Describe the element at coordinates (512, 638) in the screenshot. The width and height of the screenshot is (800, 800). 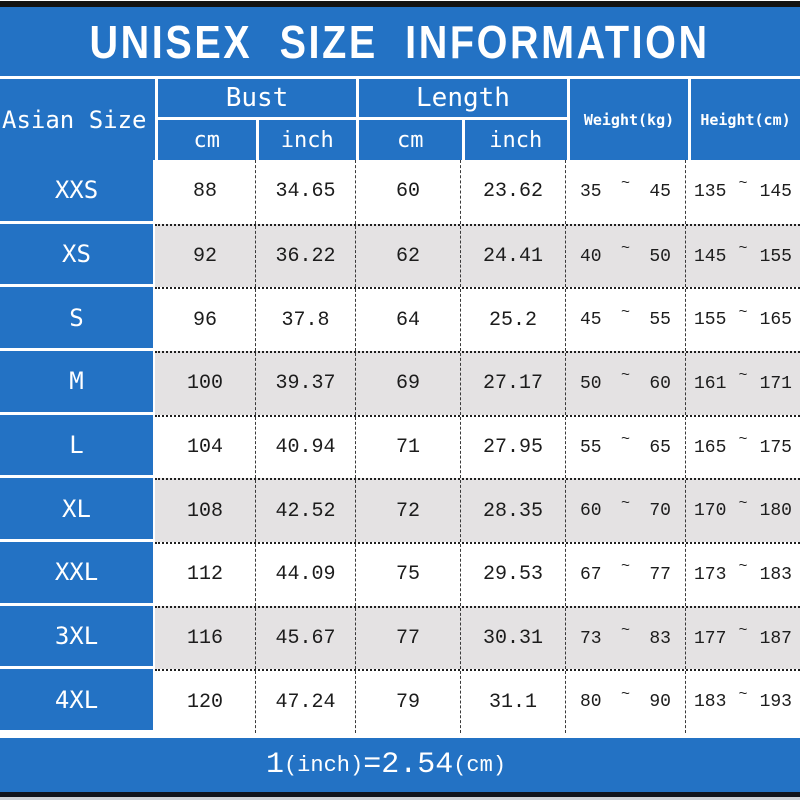
I see `length-inch-value: 30.31` at that location.